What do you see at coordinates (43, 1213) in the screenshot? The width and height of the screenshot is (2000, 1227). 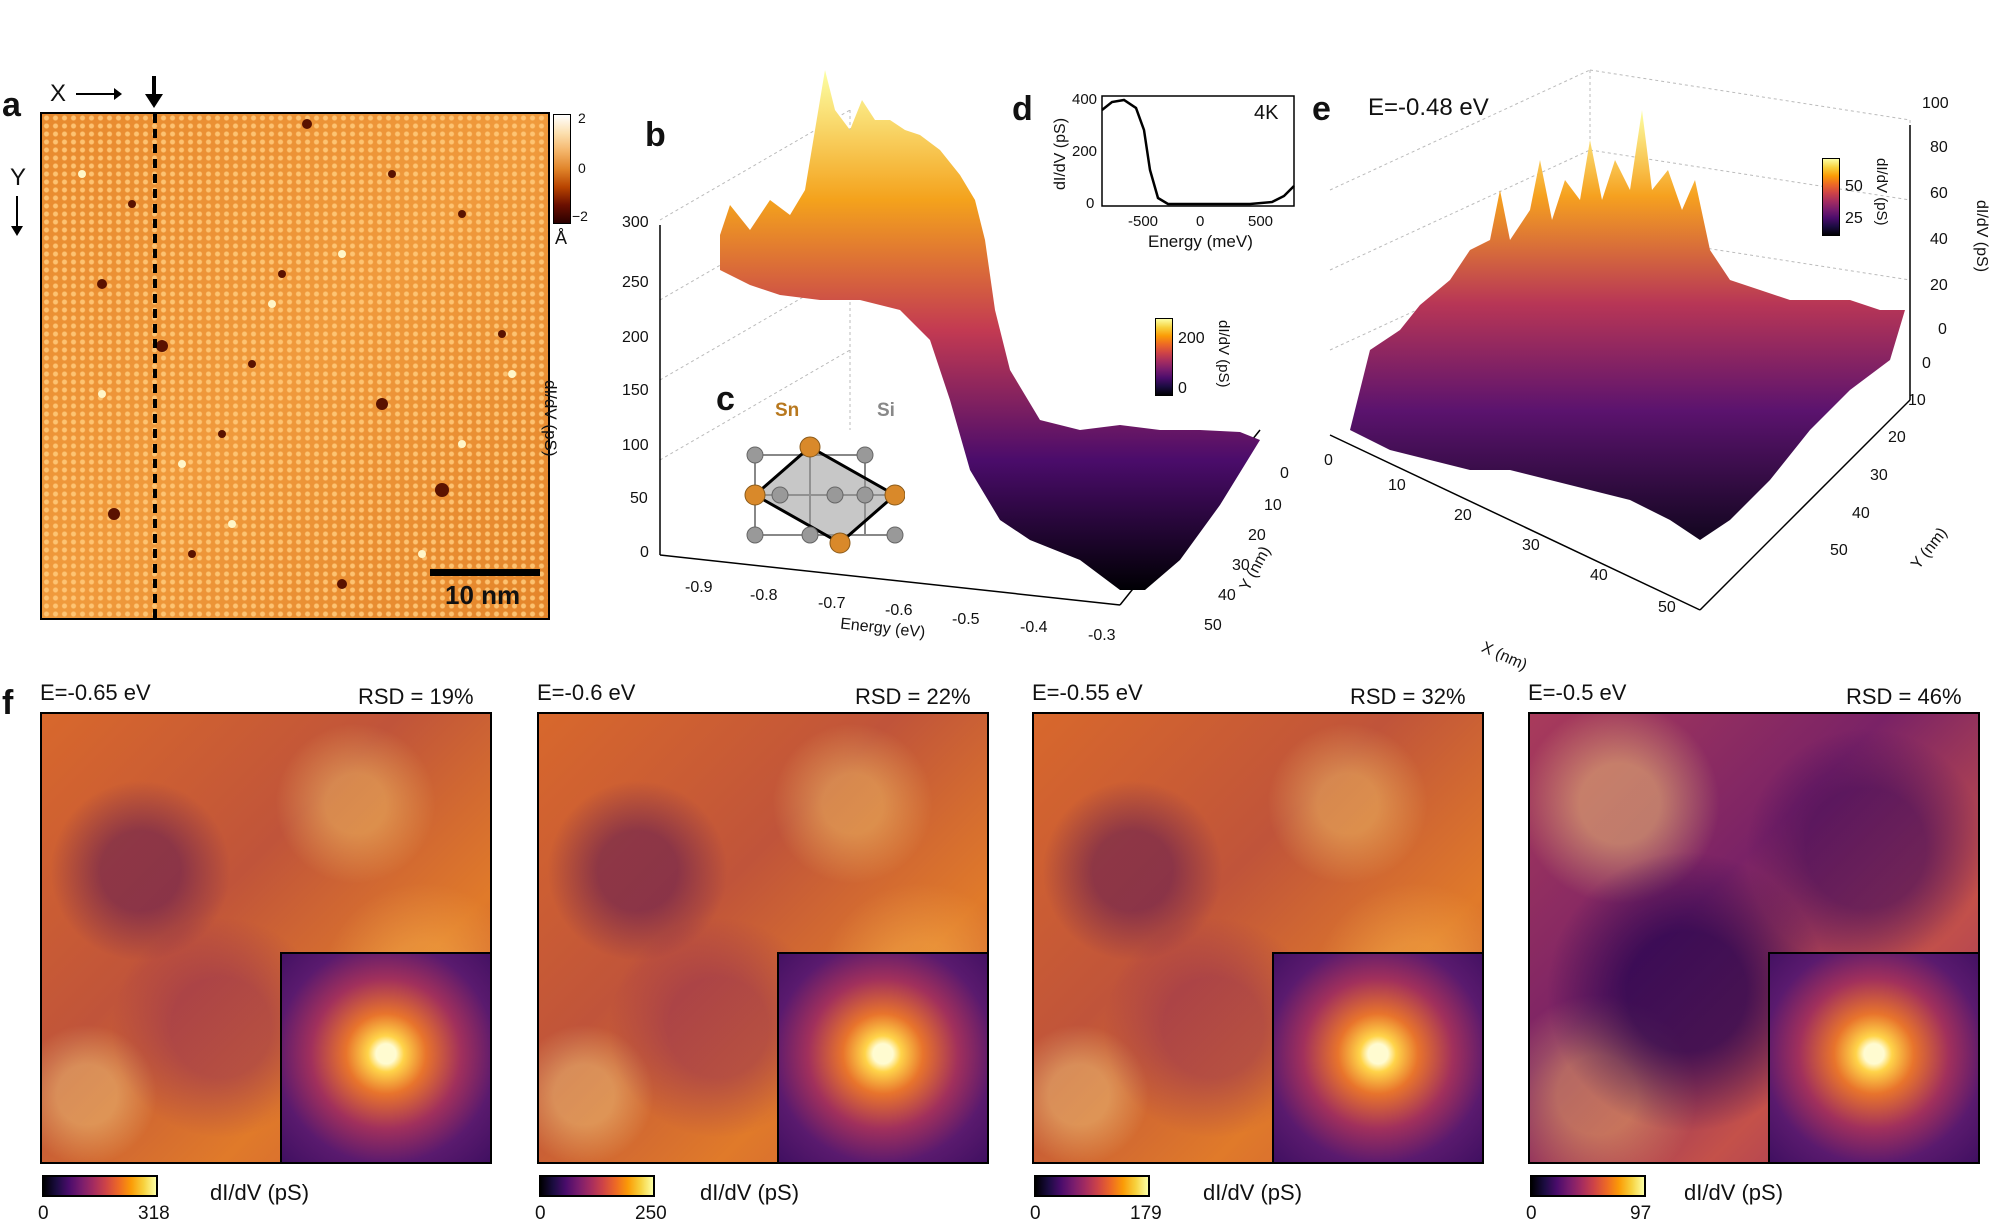 I see `map-1-cmin: 0` at bounding box center [43, 1213].